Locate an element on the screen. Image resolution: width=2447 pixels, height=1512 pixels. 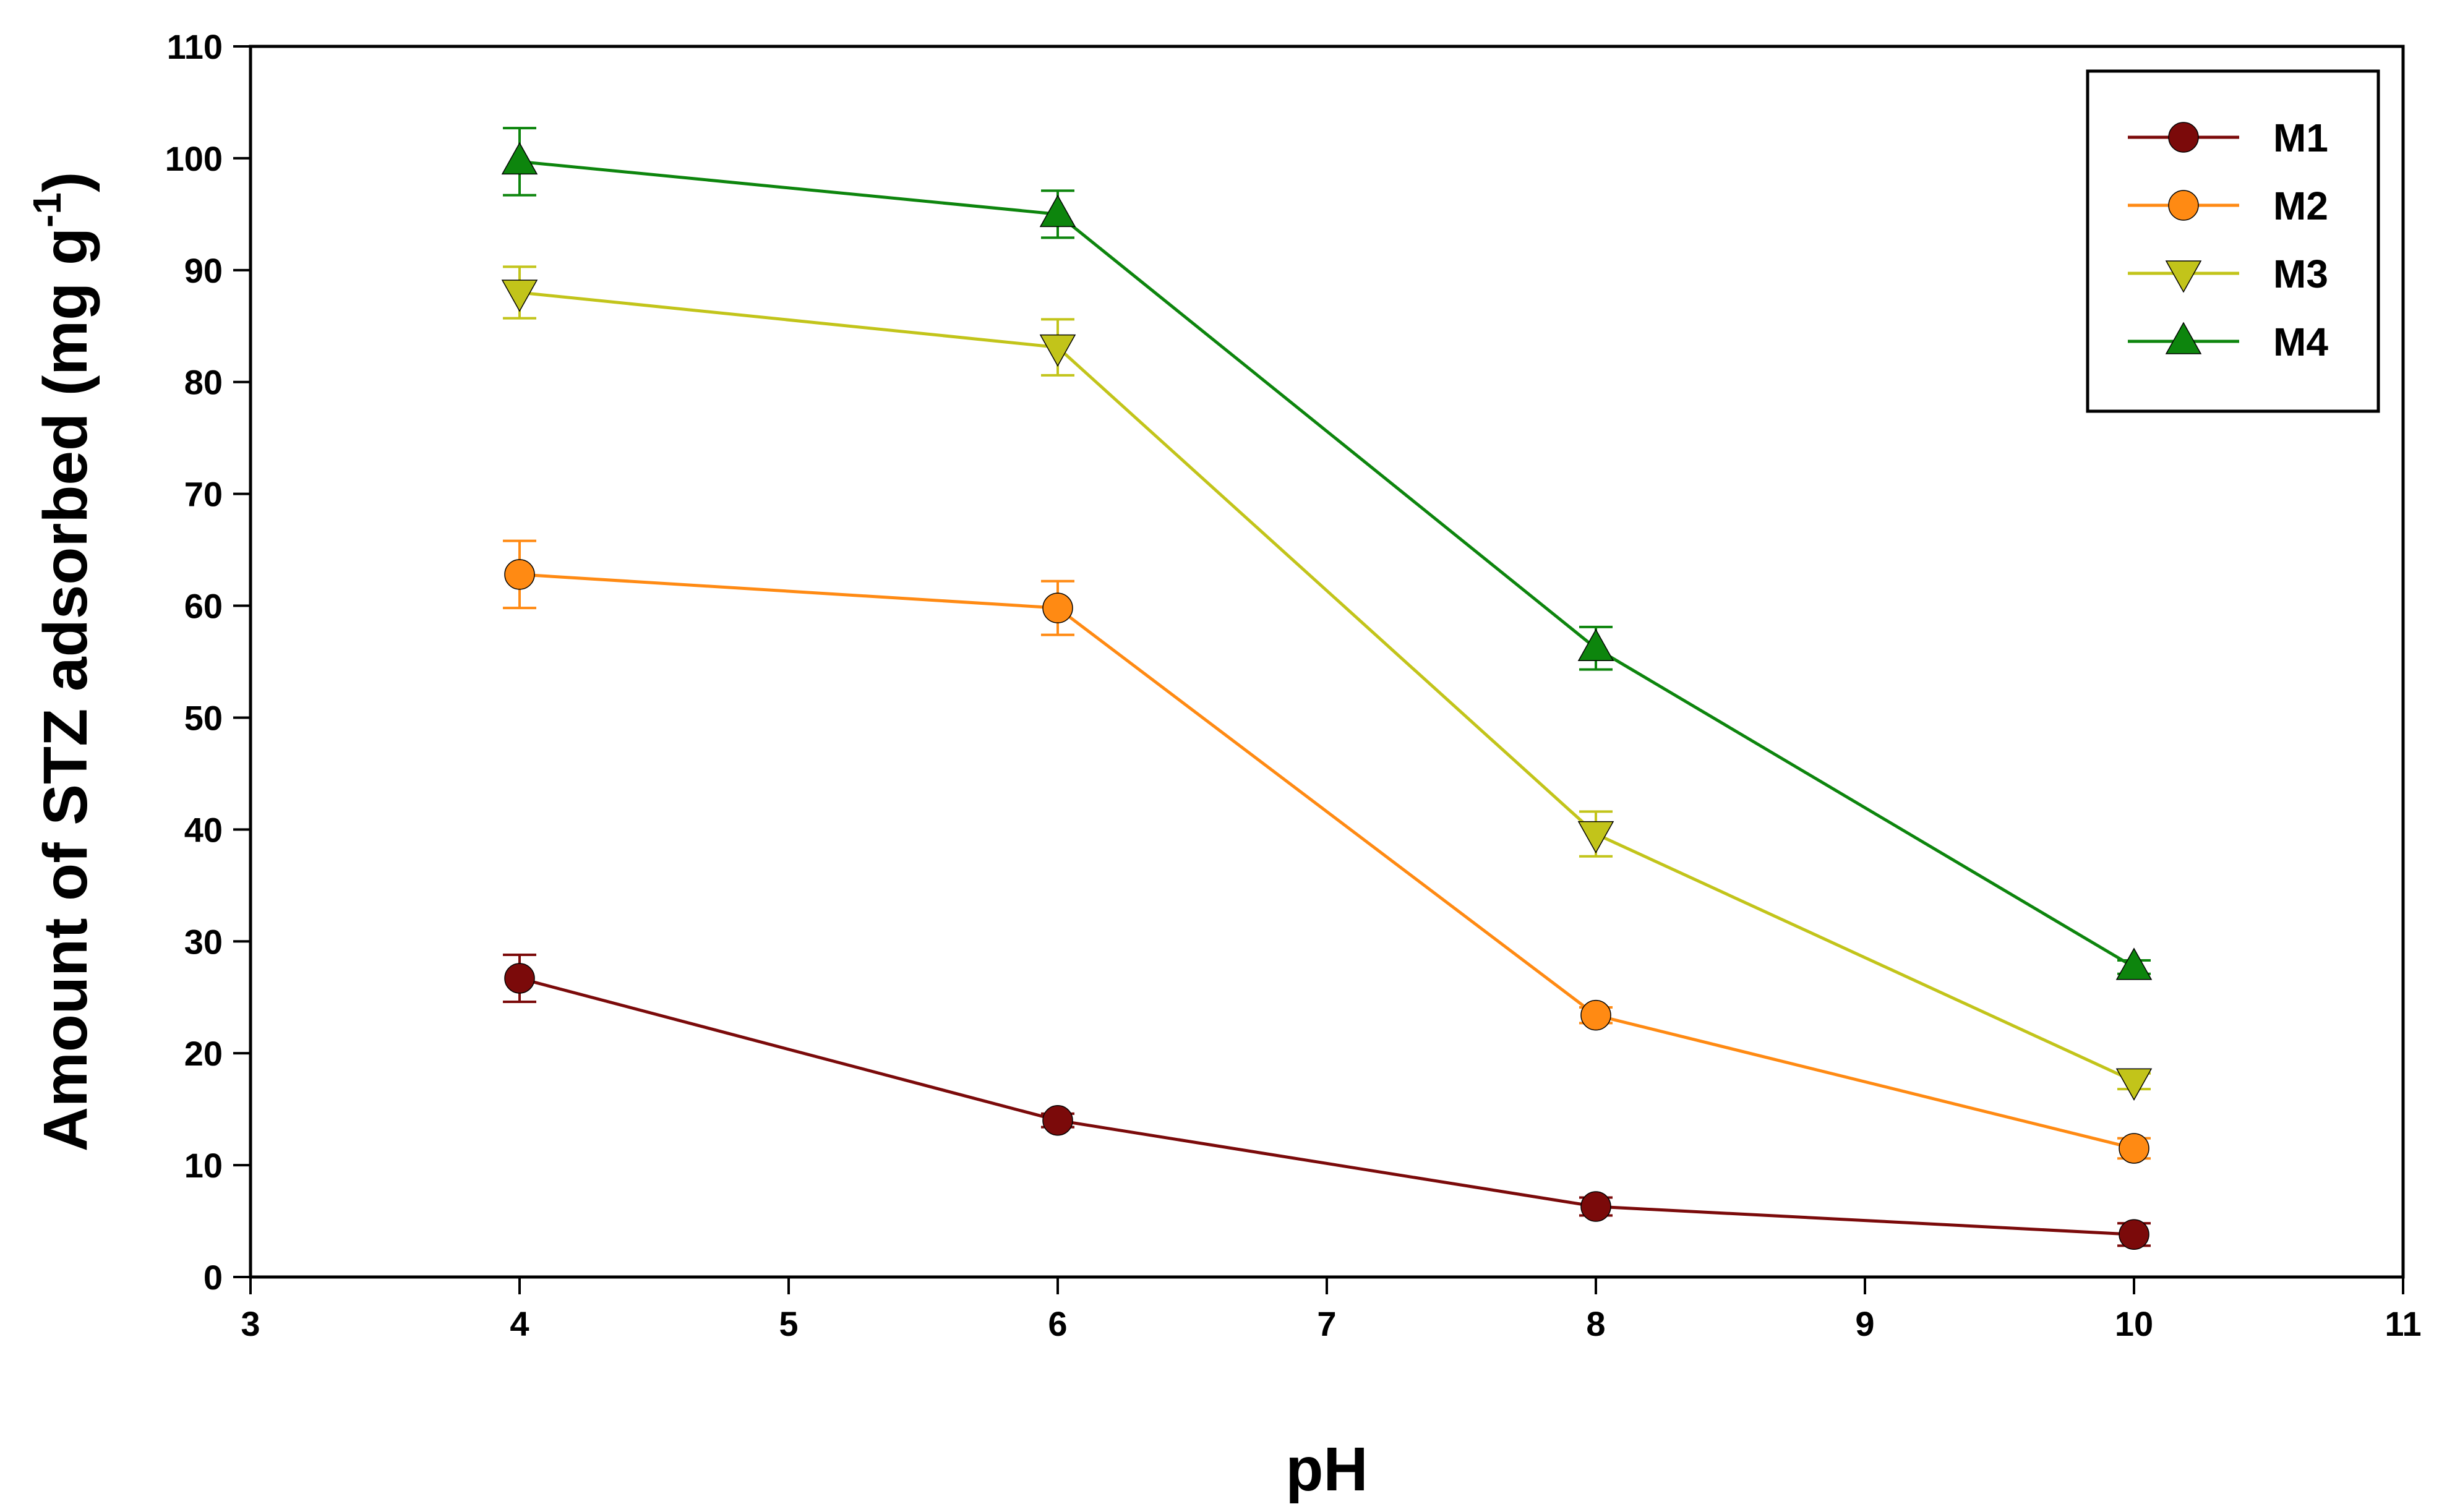
y-tick-label: 30 is located at coordinates (203, 941).